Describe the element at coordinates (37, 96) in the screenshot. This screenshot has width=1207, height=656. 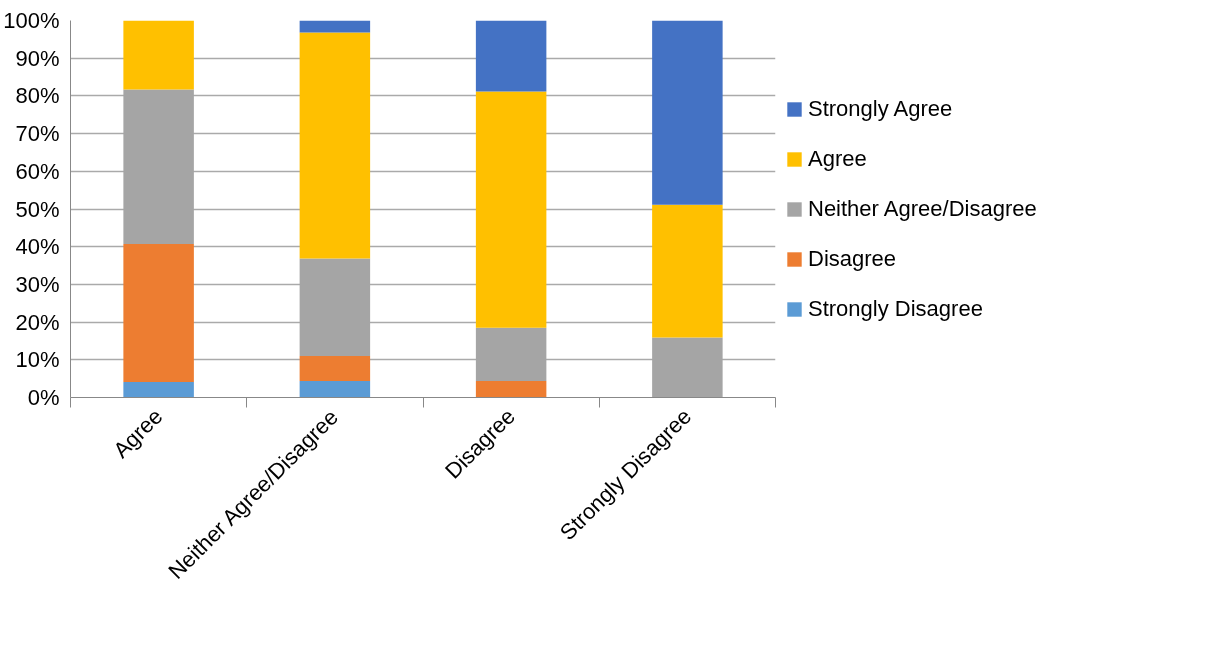
I see `y-tick-label: 80%` at that location.